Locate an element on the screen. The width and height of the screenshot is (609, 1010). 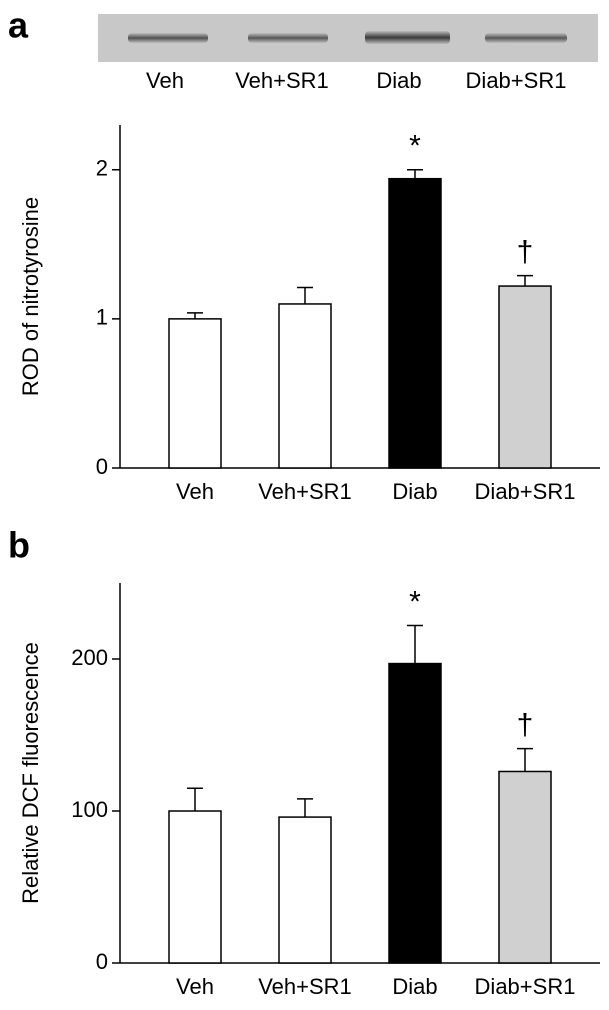
panel-label: a is located at coordinates (18, 25).